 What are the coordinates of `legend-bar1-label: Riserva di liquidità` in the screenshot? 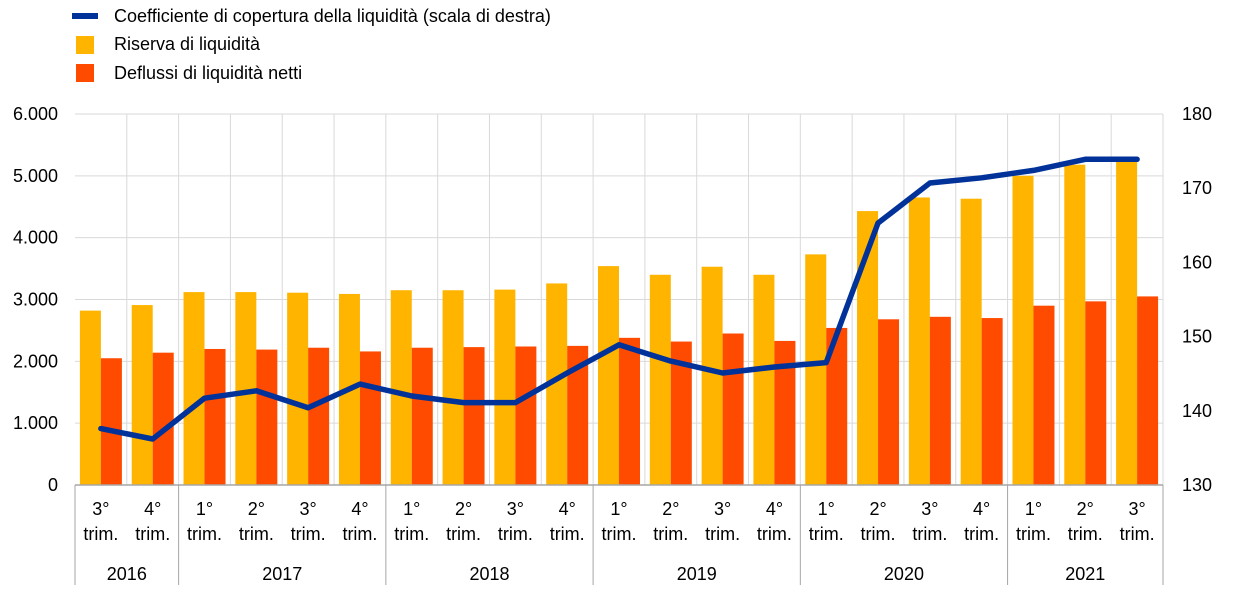 It's located at (187, 44).